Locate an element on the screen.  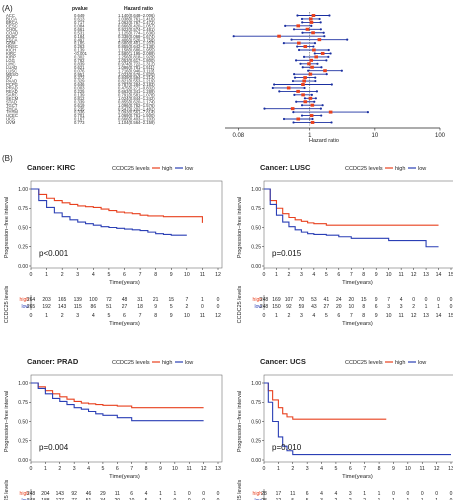
risk-x-tick-label: 6 is located at coordinates (338, 316).